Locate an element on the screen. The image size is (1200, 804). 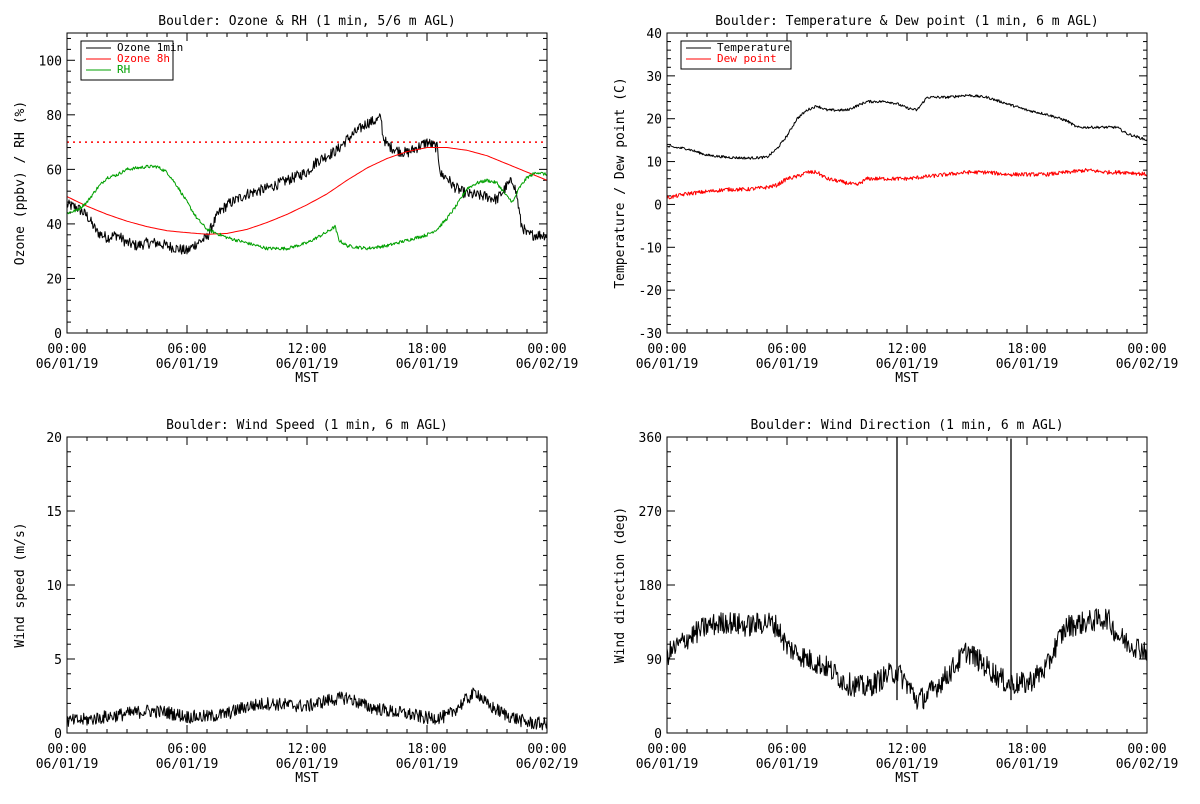
legend-entry: Dew point is located at coordinates (747, 58).